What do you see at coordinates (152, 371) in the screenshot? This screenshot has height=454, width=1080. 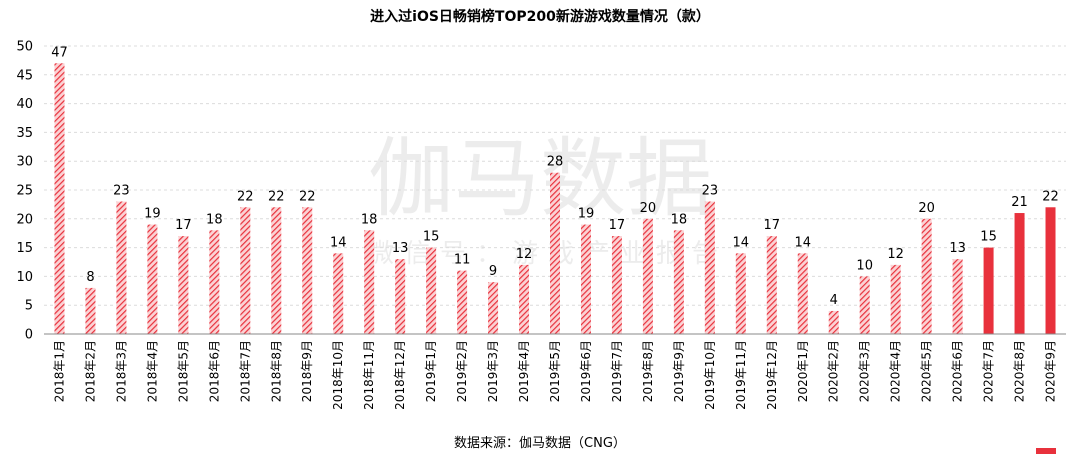 I see `x-tick-label: 2018年4月` at bounding box center [152, 371].